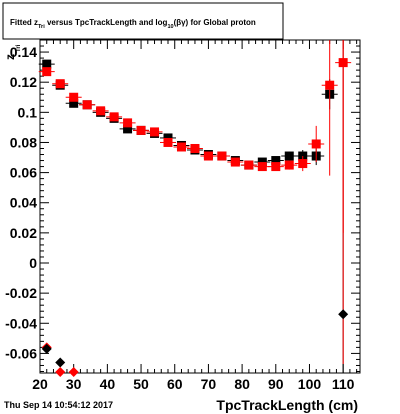 The height and width of the screenshot is (414, 400). Describe the element at coordinates (21, 323) in the screenshot. I see `y-tick-label: -0.04` at that location.